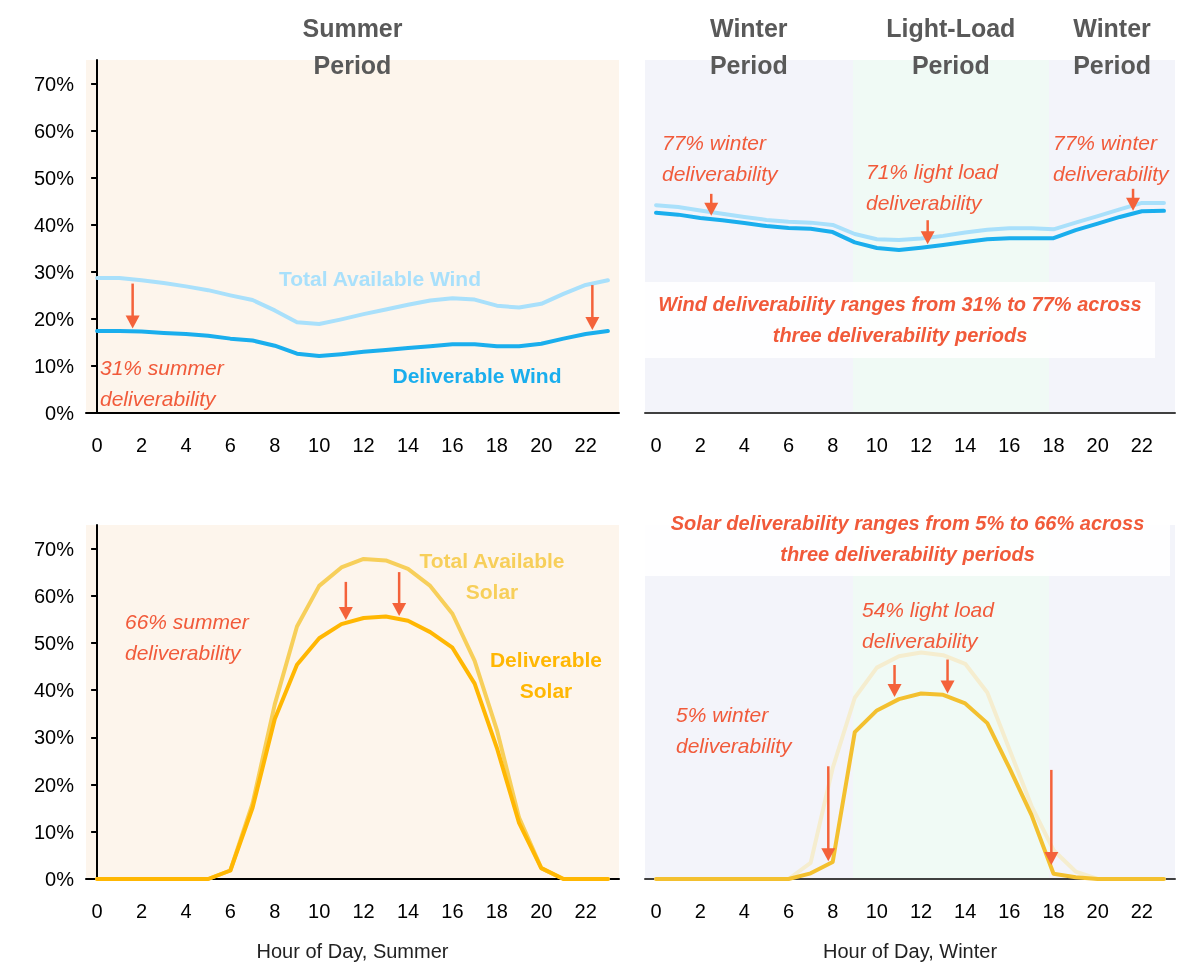 This screenshot has width=1198, height=966. I want to click on annotation: 66% summer deliverability, so click(187, 637).